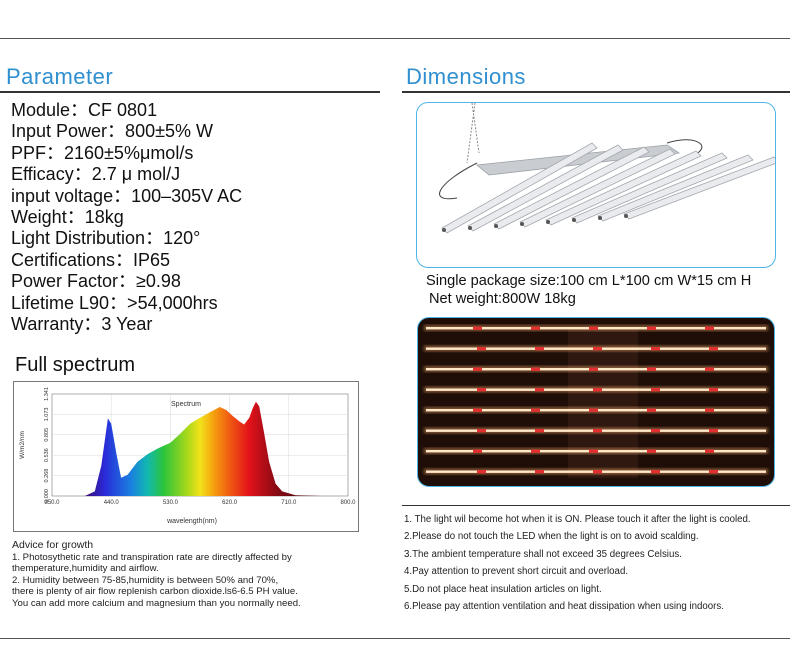  Describe the element at coordinates (502, 299) in the screenshot. I see `net-weight-text: Net weight:800W 18kg` at that location.